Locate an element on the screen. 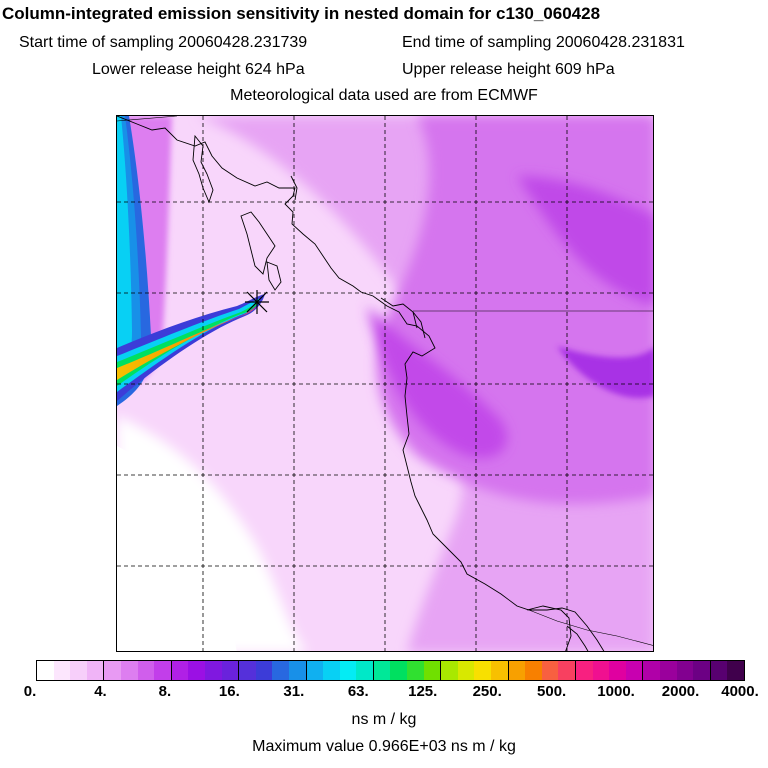 The height and width of the screenshot is (768, 768). colorbar-tick-label: 250. is located at coordinates (487, 691).